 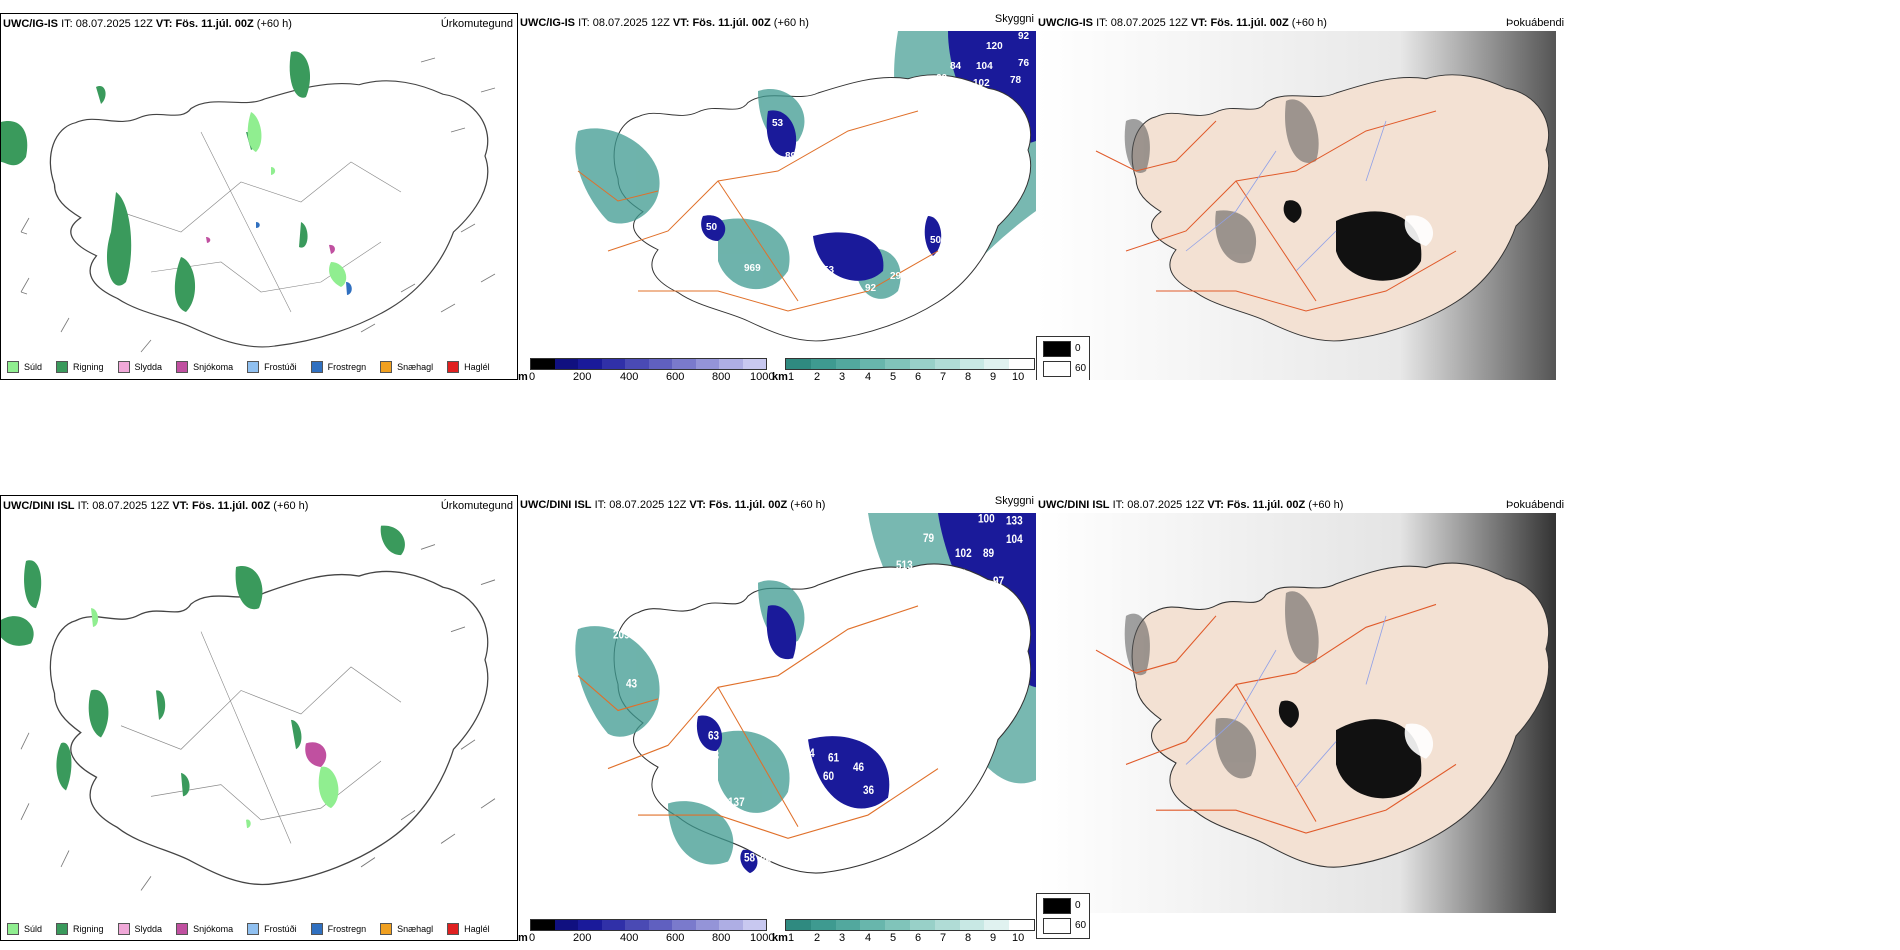 What do you see at coordinates (833, 732) in the screenshot?
I see `cloud-label: 95` at bounding box center [833, 732].